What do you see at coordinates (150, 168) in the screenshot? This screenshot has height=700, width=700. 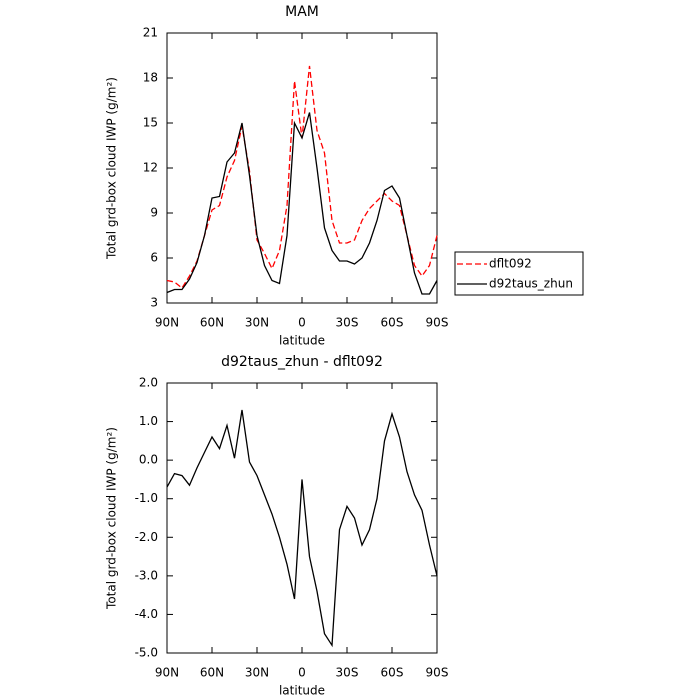 I see `y-tick-label: 12` at bounding box center [150, 168].